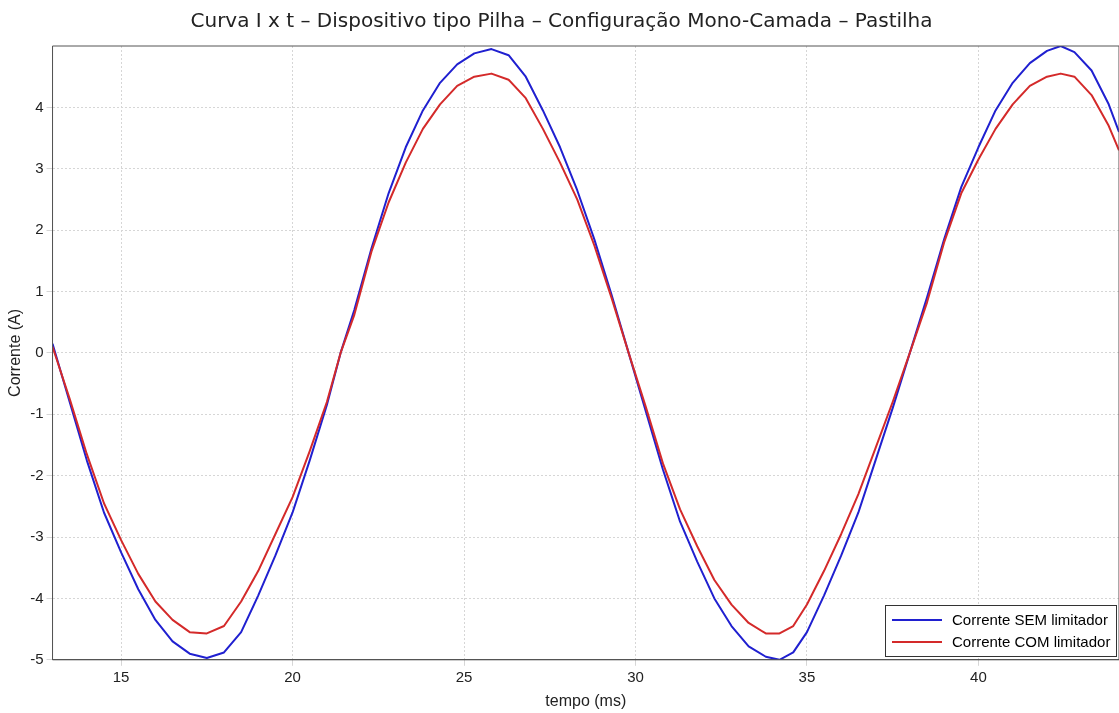 This screenshot has height=713, width=1119. What do you see at coordinates (978, 676) in the screenshot?
I see `x-tick-label: 40` at bounding box center [978, 676].